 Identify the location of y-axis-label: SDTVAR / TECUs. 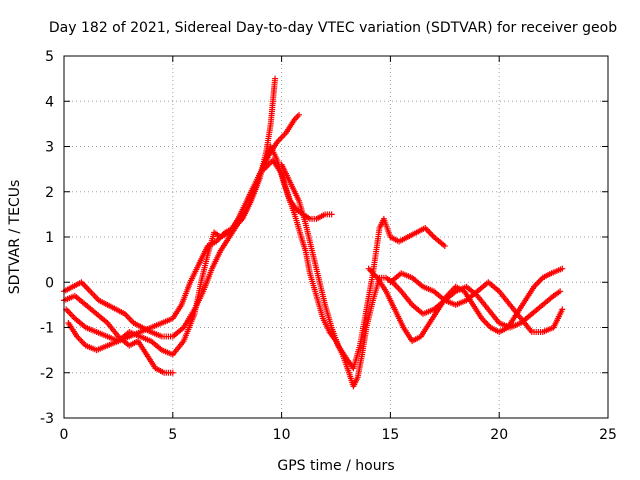
(15, 237).